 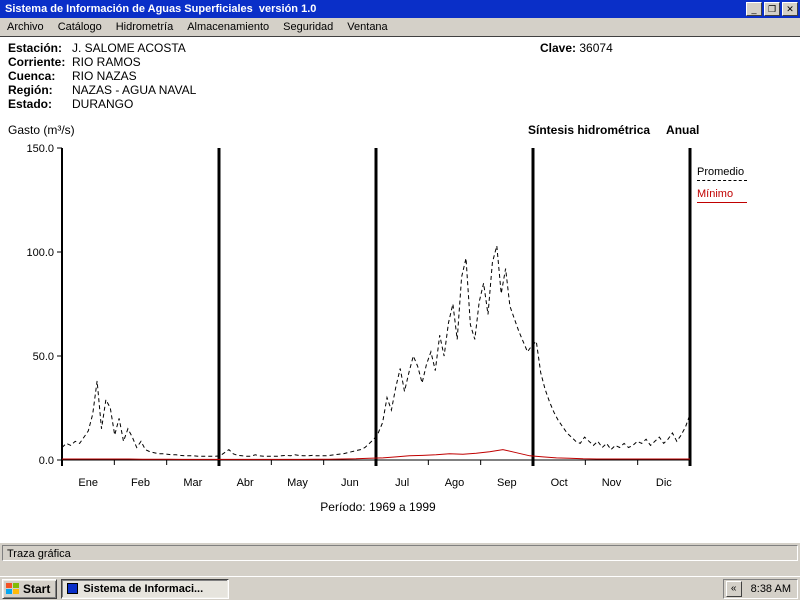 I want to click on legend-label-promedio: Promedio, so click(x=721, y=172).